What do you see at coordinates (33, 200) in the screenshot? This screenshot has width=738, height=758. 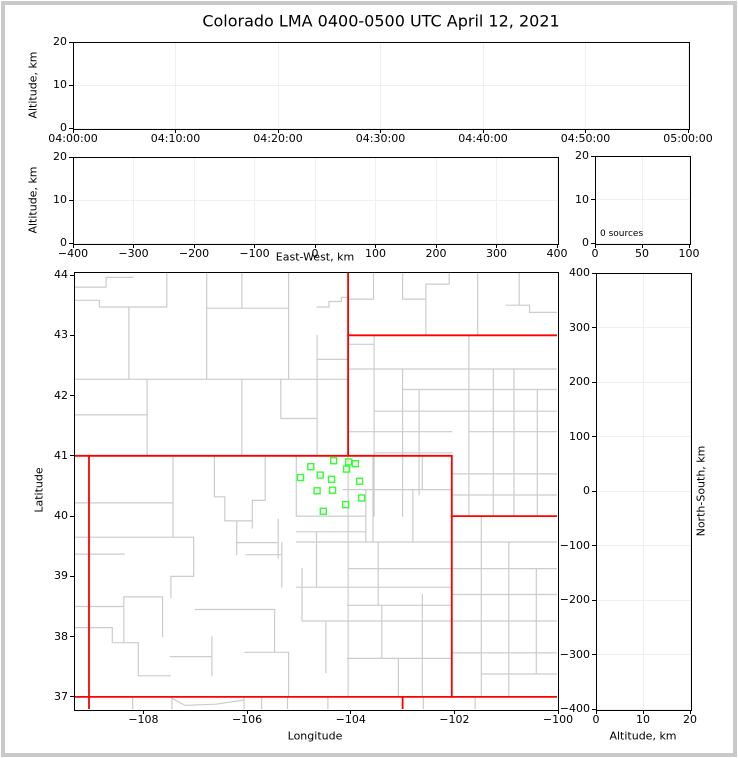 I see `eastwest-panel-y-axis-label: Altitude, km` at bounding box center [33, 200].